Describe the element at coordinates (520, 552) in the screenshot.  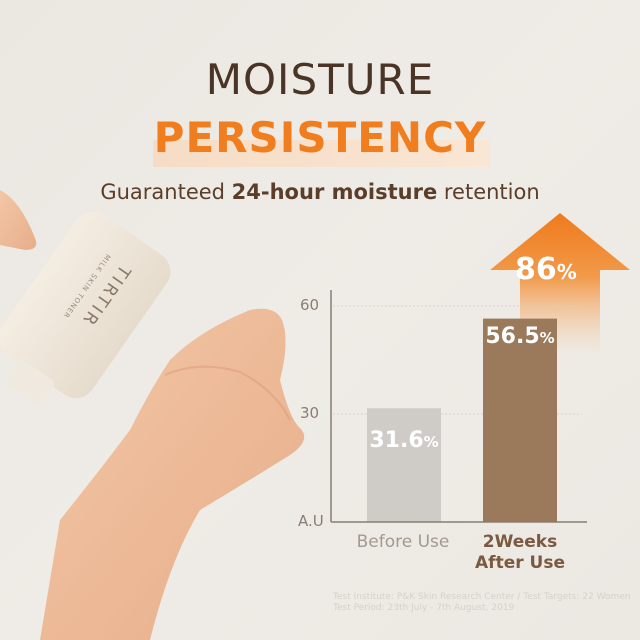
I see `x-label-after: 2Weeks After Use` at that location.